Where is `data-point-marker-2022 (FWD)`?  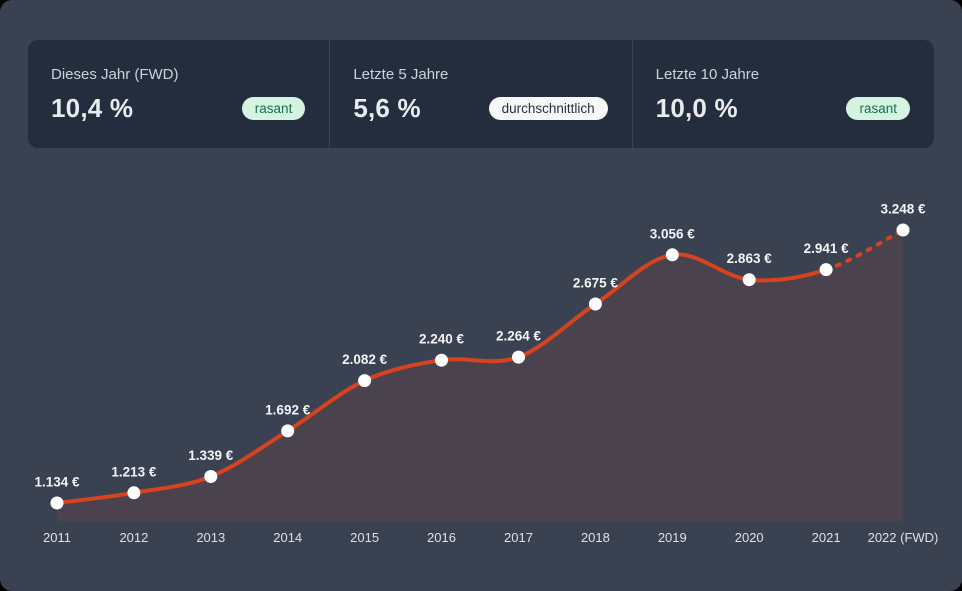 data-point-marker-2022 (FWD) is located at coordinates (903, 230).